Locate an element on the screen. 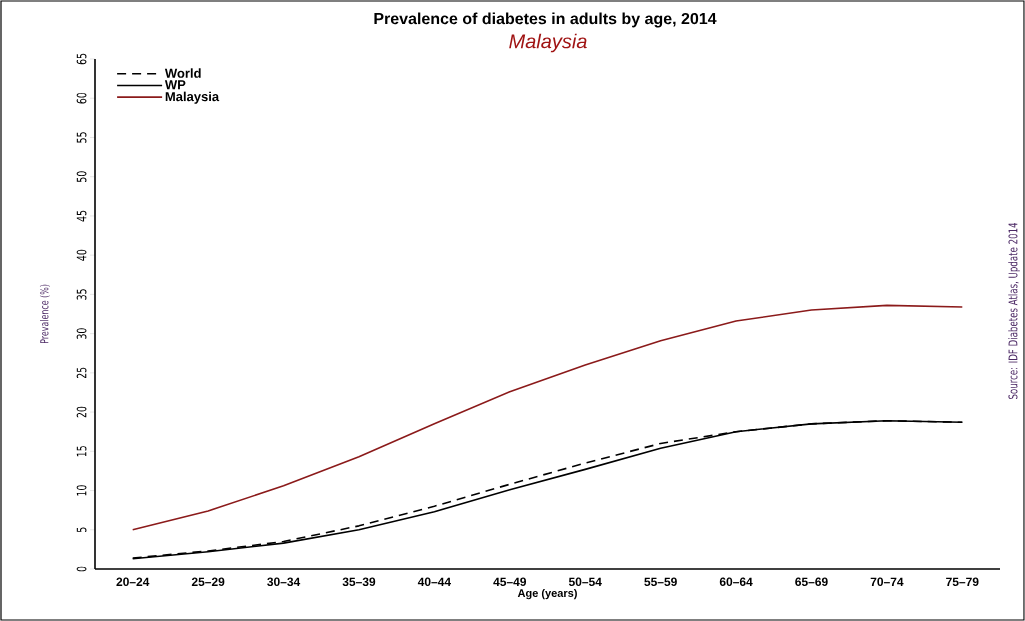 The height and width of the screenshot is (621, 1025). y-tick-label: 5 is located at coordinates (81, 530).